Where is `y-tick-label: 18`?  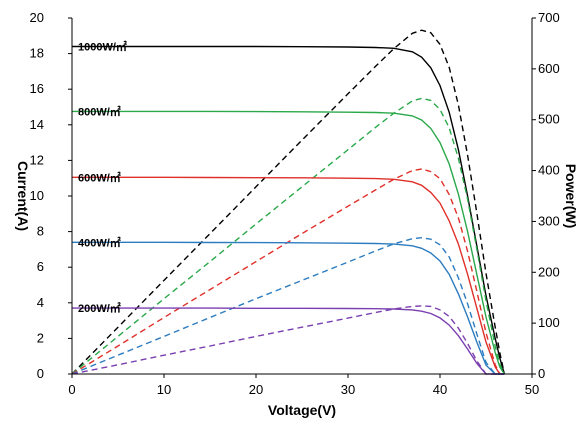
y-tick-label: 18 is located at coordinates (37, 53).